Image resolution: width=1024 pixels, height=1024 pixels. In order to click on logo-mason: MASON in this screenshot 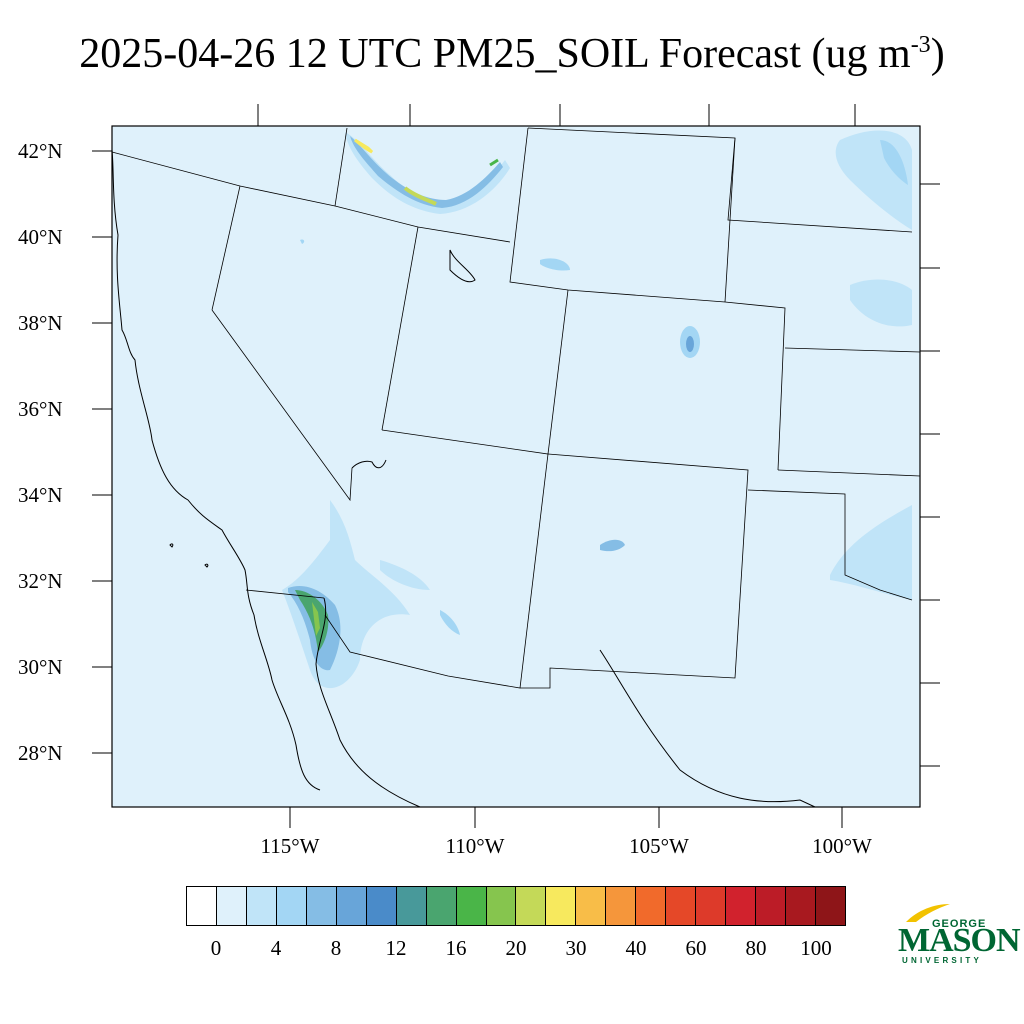, I will do `click(959, 940)`.